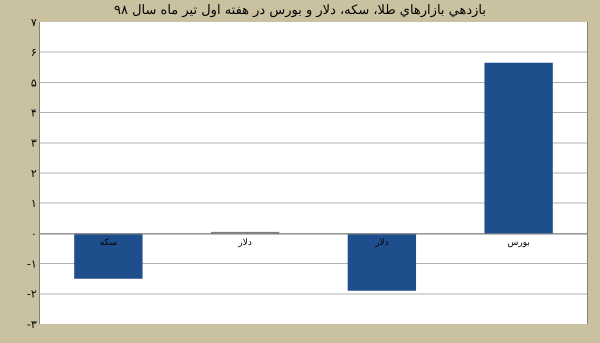 This screenshot has height=343, width=600. I want to click on y-tick-label: ۵, so click(33, 83).